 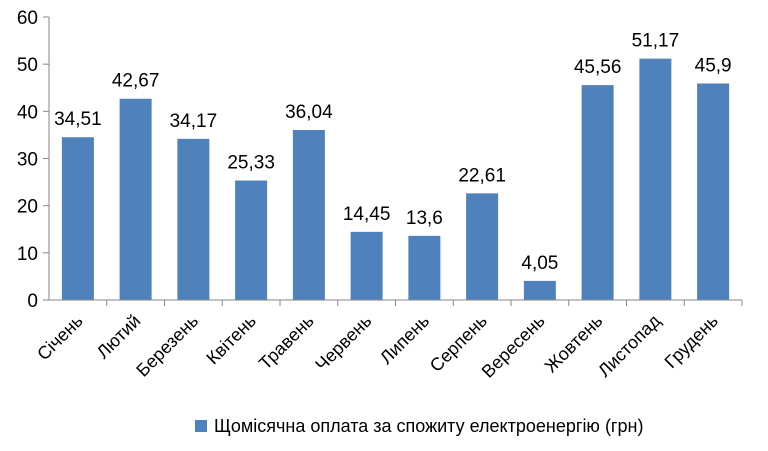 What do you see at coordinates (27, 207) in the screenshot?
I see `y-tick-label: 20` at bounding box center [27, 207].